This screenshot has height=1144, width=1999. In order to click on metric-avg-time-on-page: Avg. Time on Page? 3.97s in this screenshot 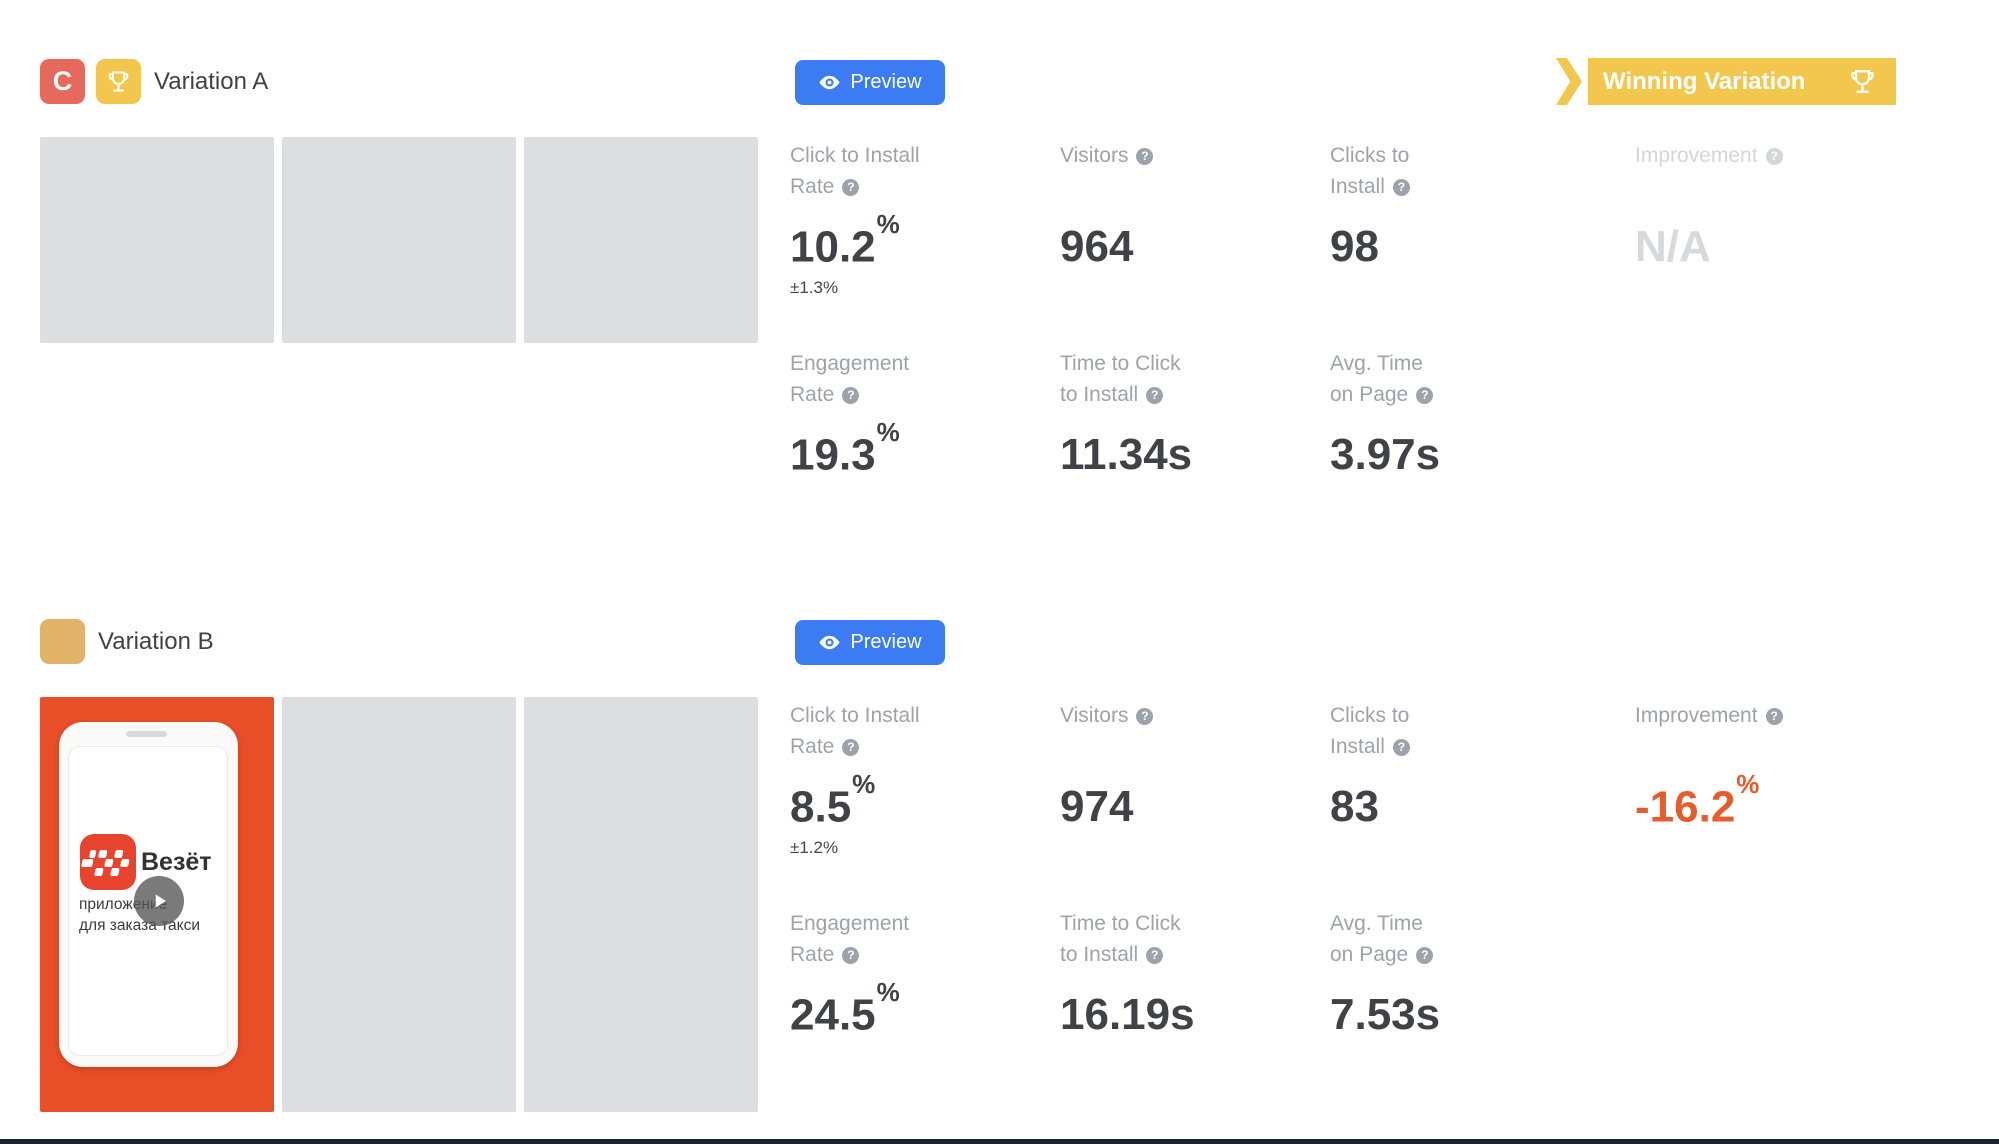, I will do `click(1385, 415)`.